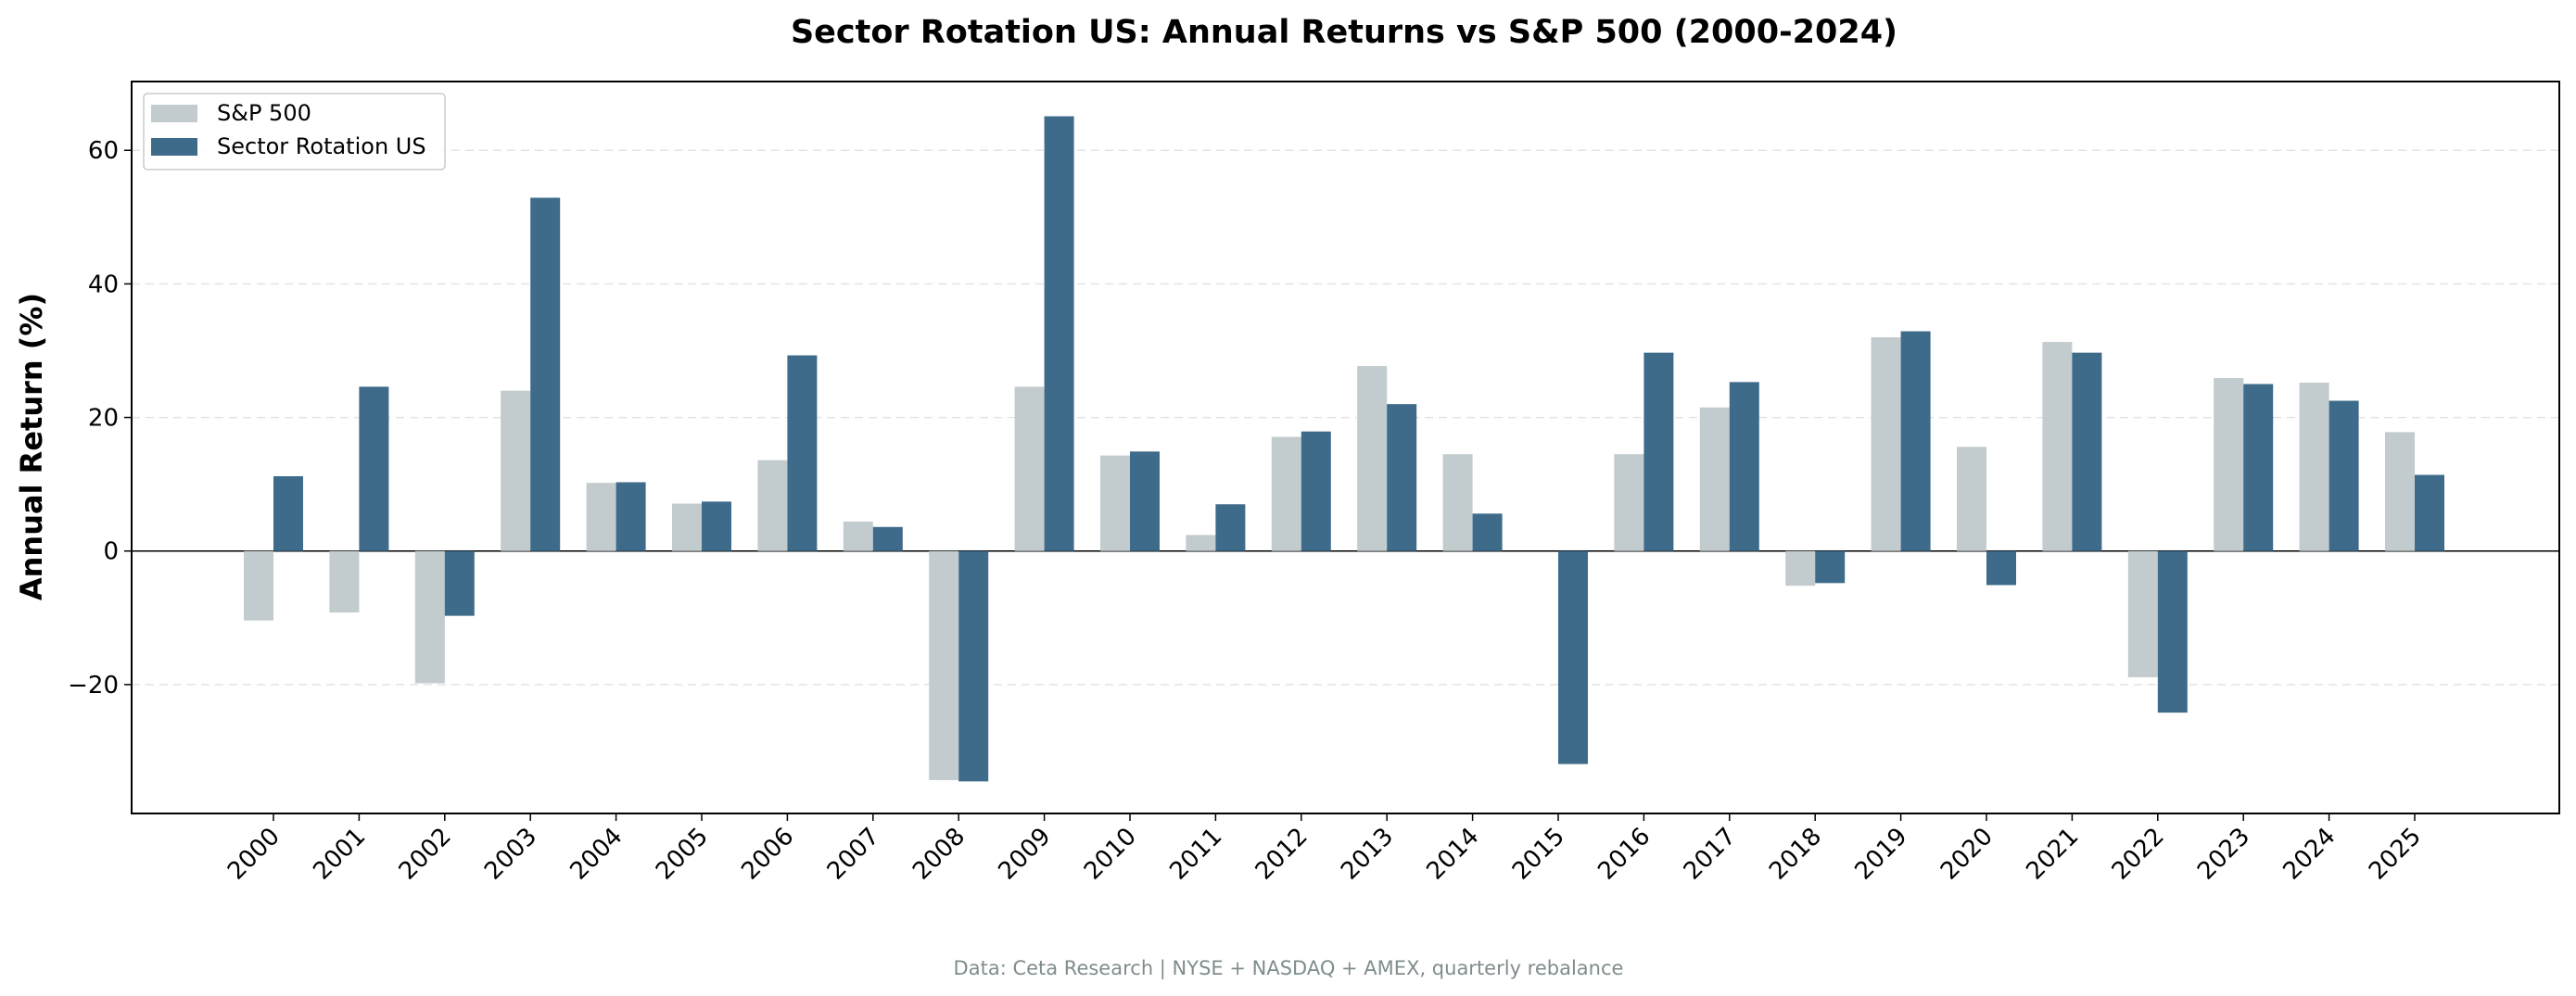 The image size is (2576, 996). What do you see at coordinates (596, 854) in the screenshot?
I see `x-tick-label: 2004` at bounding box center [596, 854].